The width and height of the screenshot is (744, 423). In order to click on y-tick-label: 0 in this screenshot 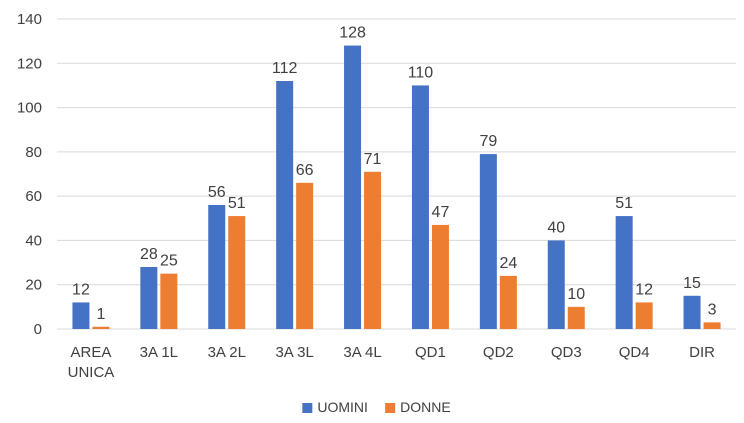, I will do `click(38, 329)`.